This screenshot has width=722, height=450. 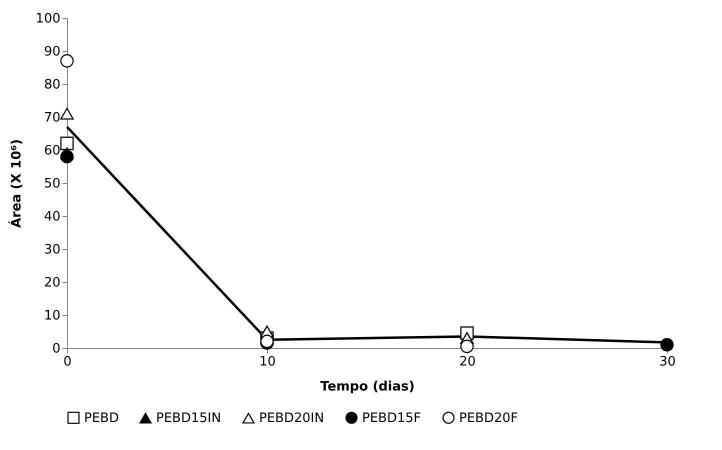 I want to click on y-tick-label: 0, so click(x=56, y=349).